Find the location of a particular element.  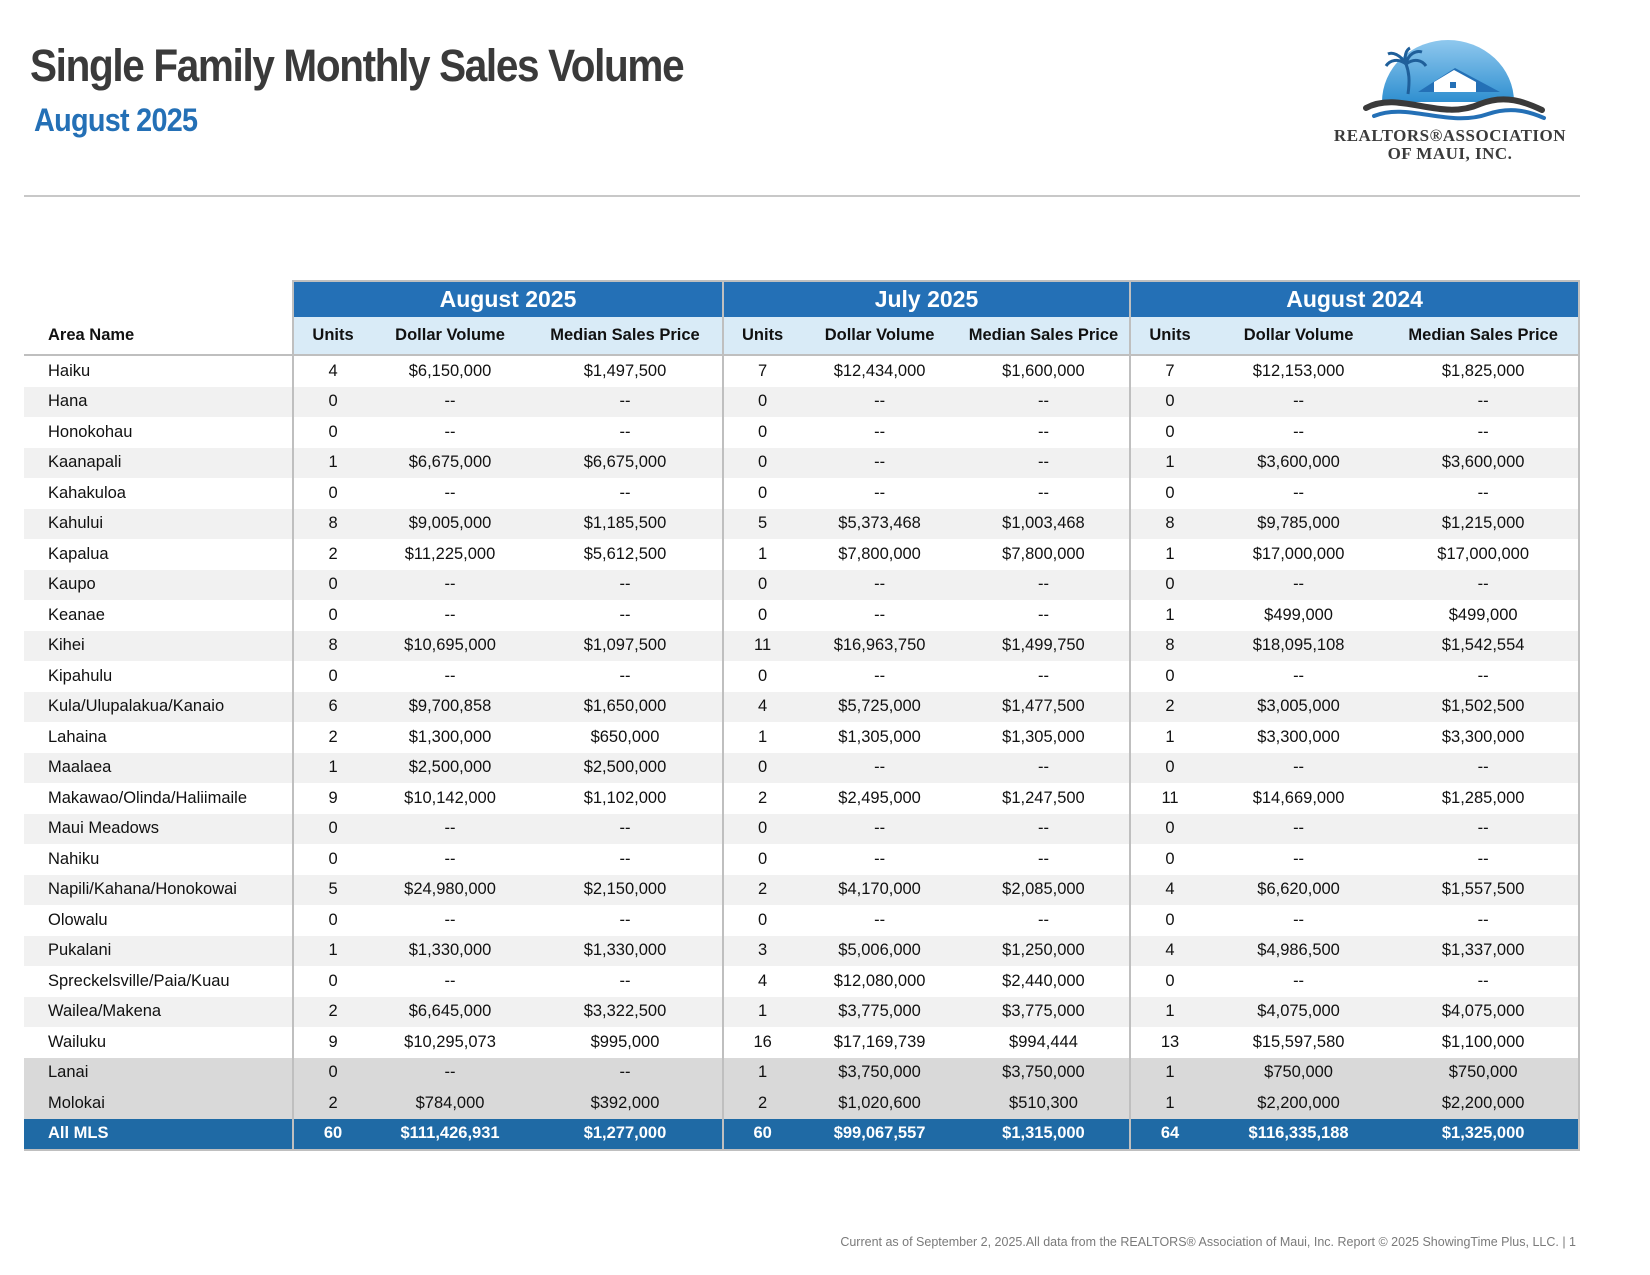

dollar-volume-cell: $12,153,000 is located at coordinates (1298, 371).